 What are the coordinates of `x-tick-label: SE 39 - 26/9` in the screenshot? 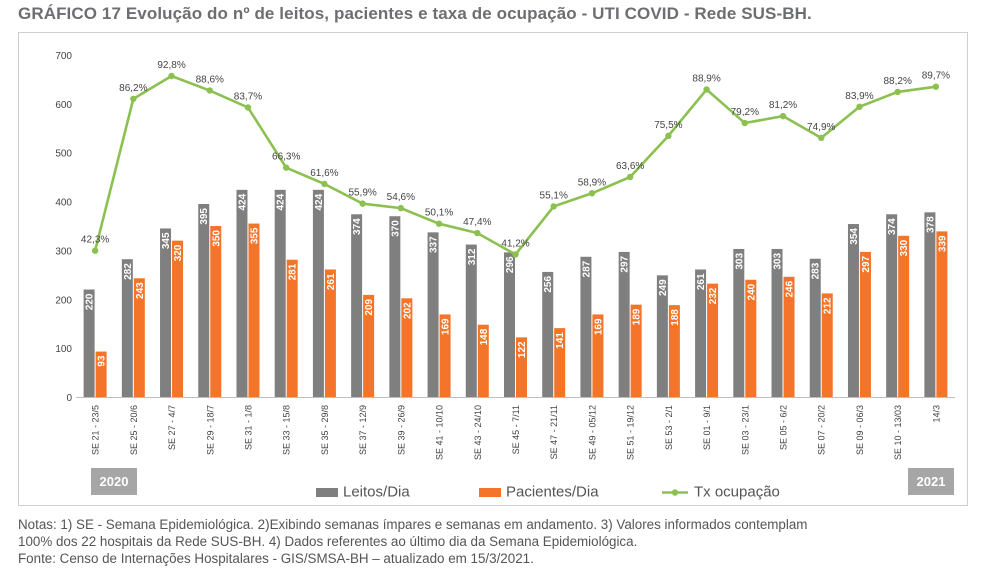 It's located at (401, 430).